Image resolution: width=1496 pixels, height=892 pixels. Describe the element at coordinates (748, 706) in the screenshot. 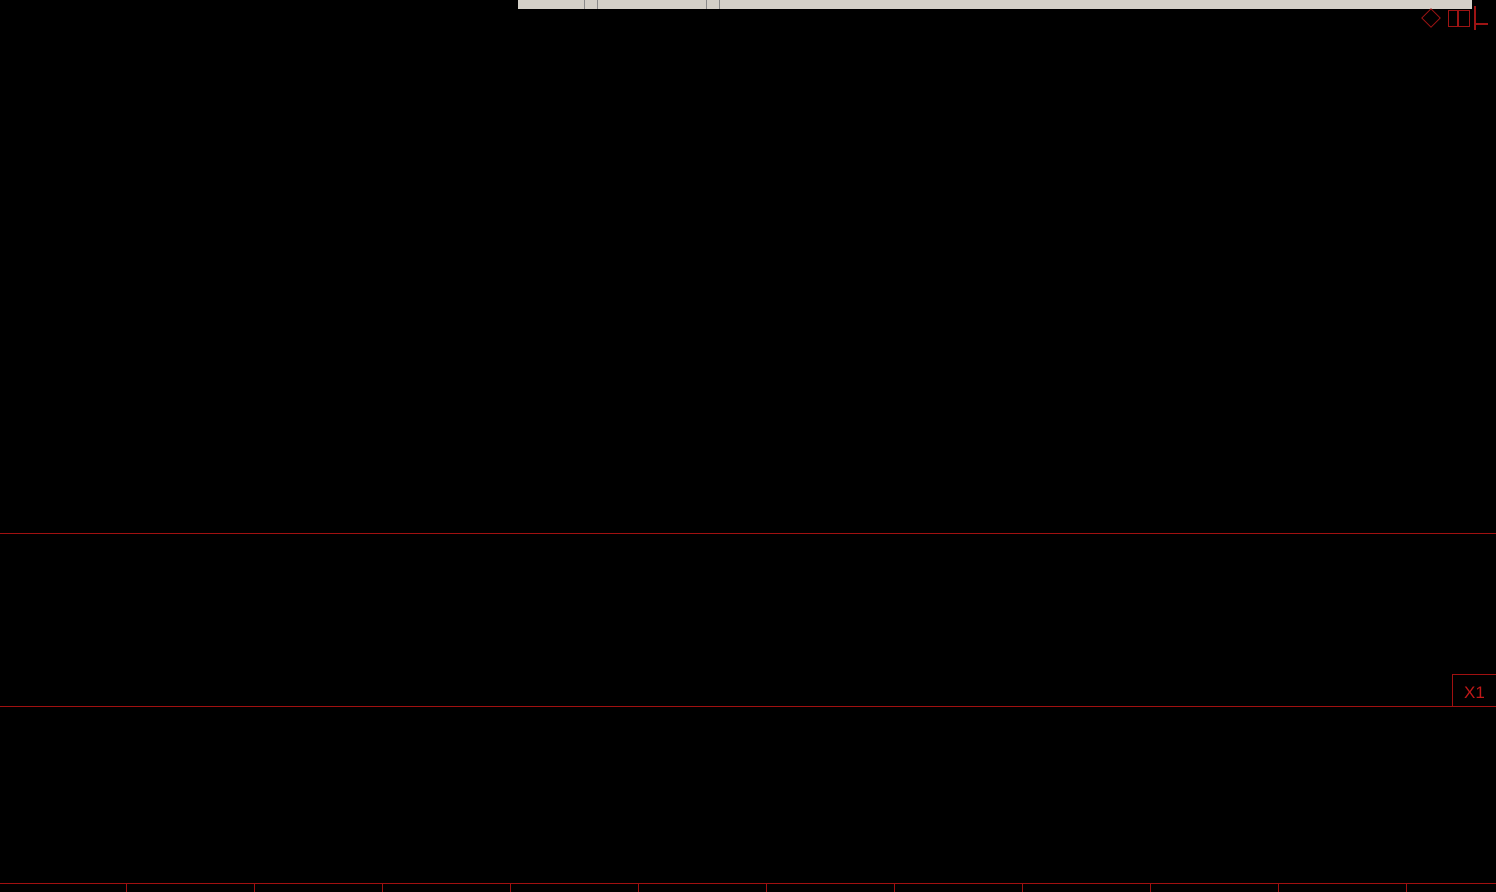

I see `kdj-panel-divider` at that location.